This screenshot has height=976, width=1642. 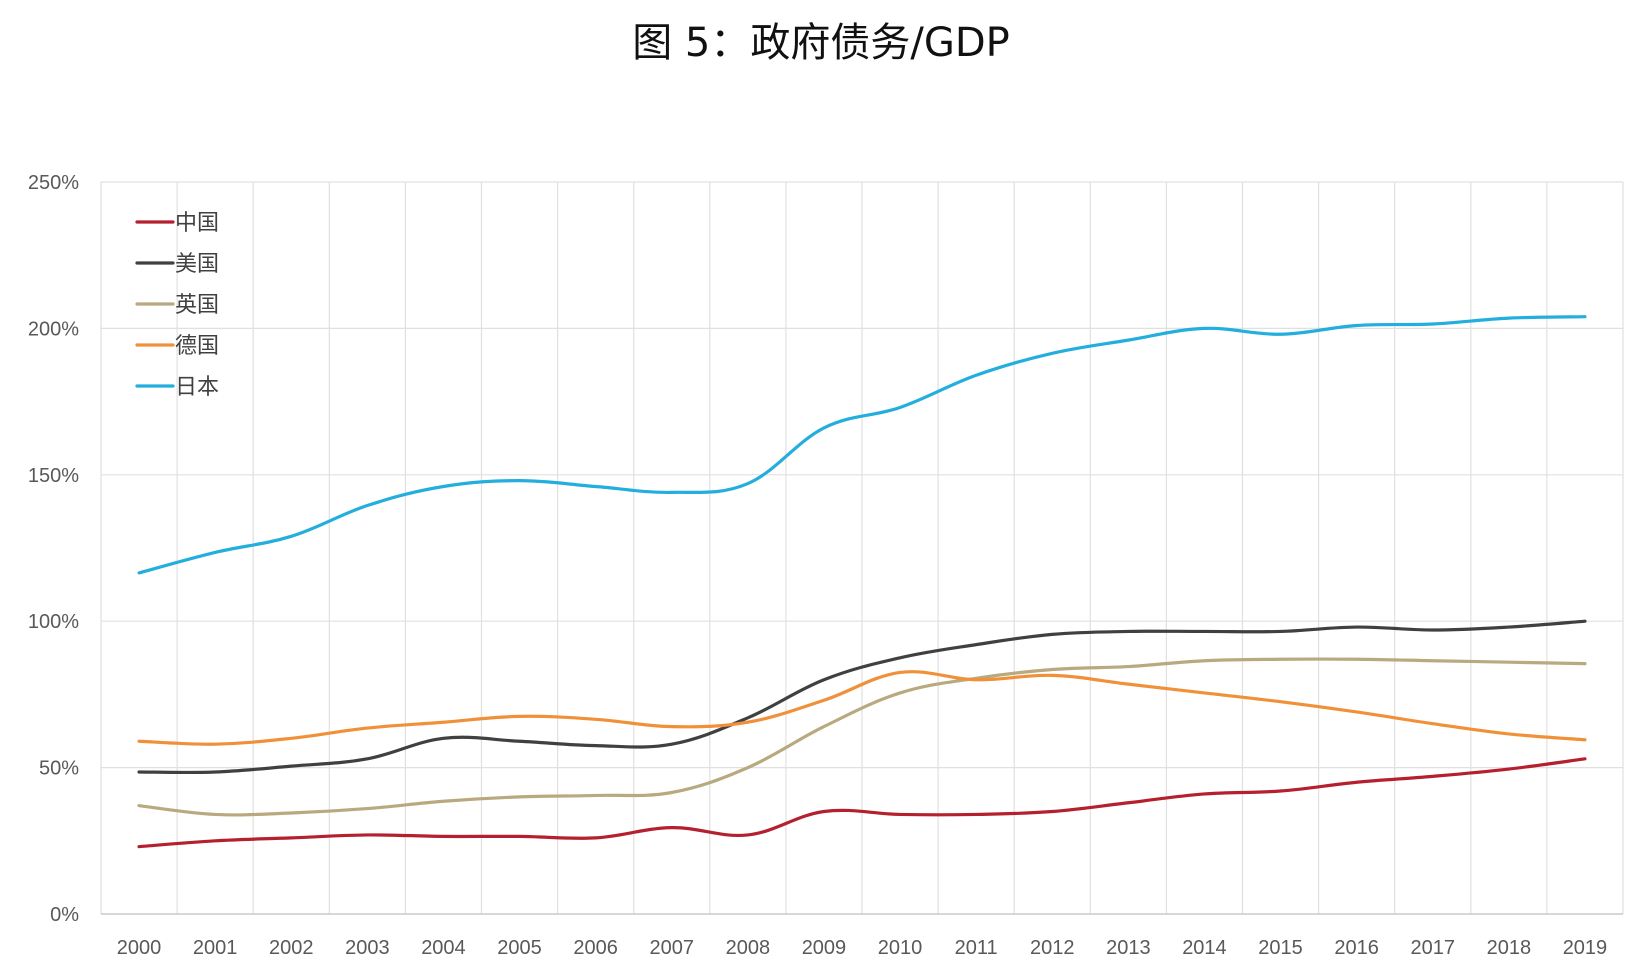 I want to click on x-tick-label: 2016, so click(x=1356, y=948).